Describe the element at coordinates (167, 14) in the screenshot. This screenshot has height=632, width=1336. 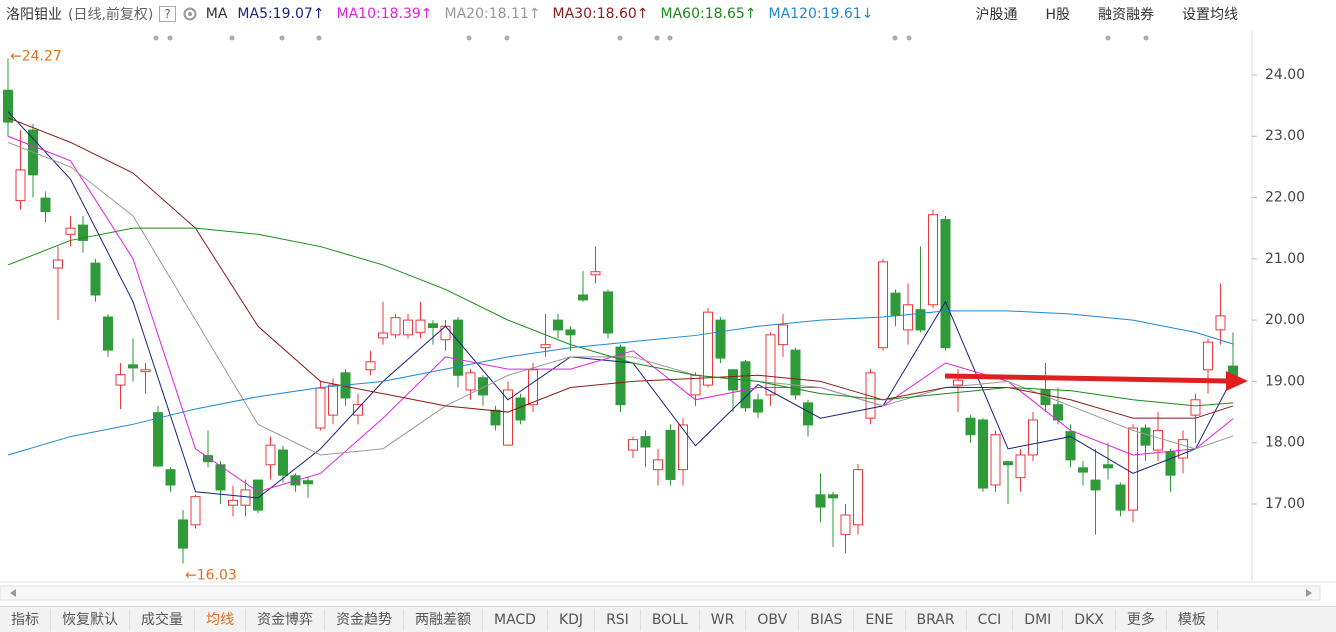
I see `help-button: ?` at that location.